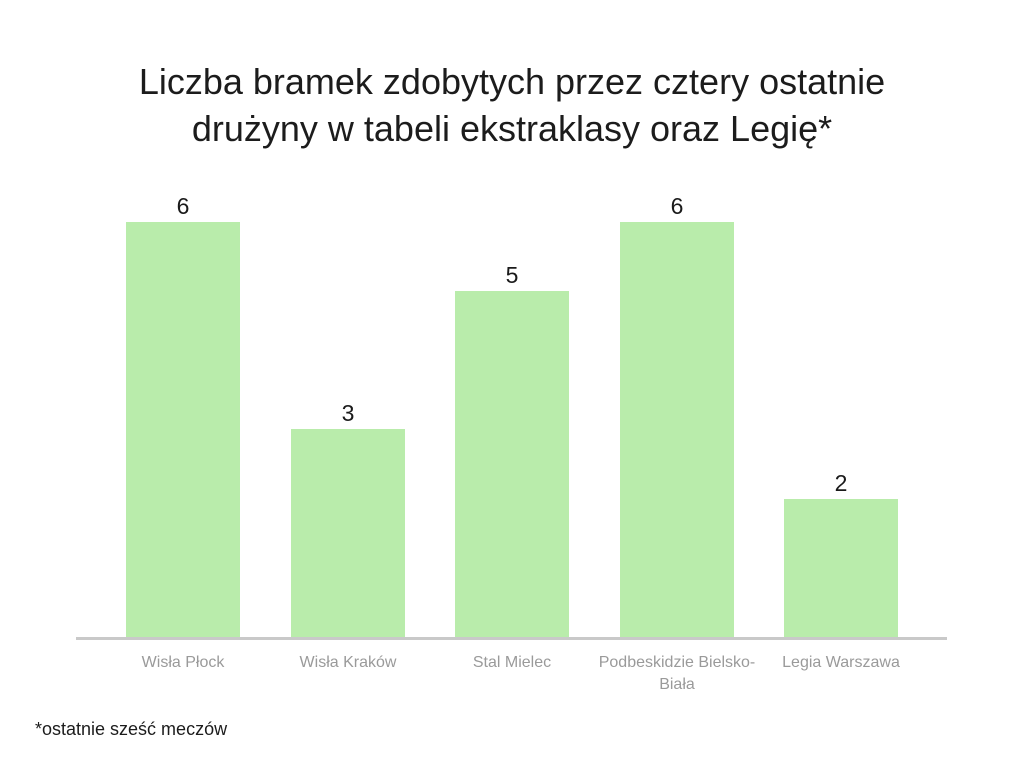 Image resolution: width=1024 pixels, height=768 pixels. I want to click on bar-value-label-4: 6, so click(677, 206).